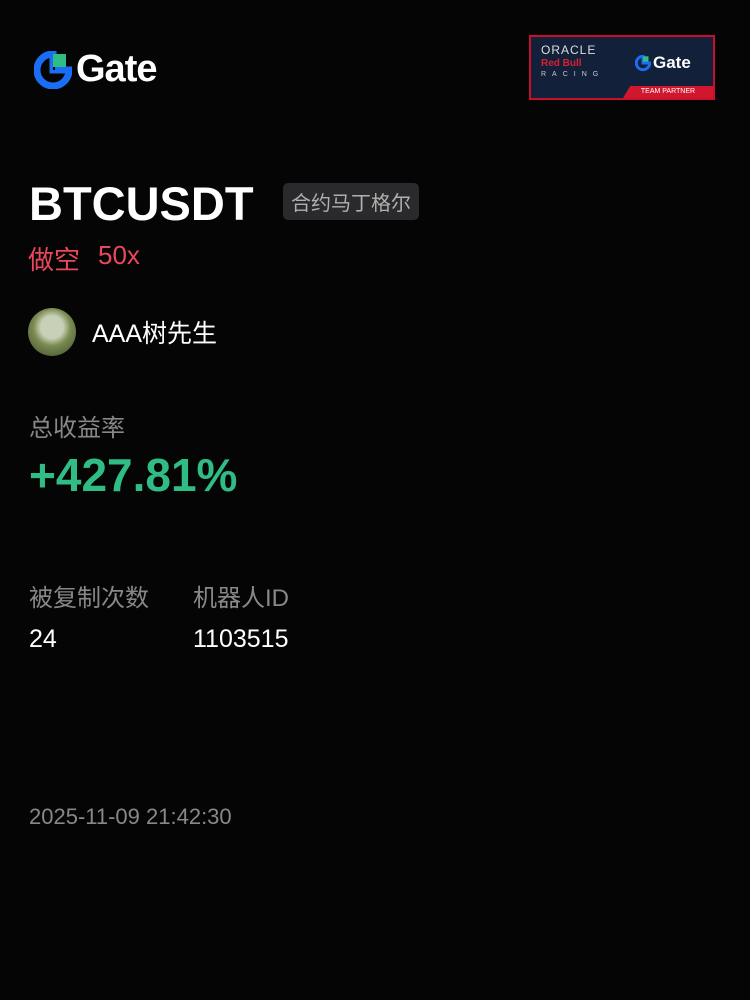 The height and width of the screenshot is (1000, 750). I want to click on trader-name: AAA树先生, so click(155, 334).